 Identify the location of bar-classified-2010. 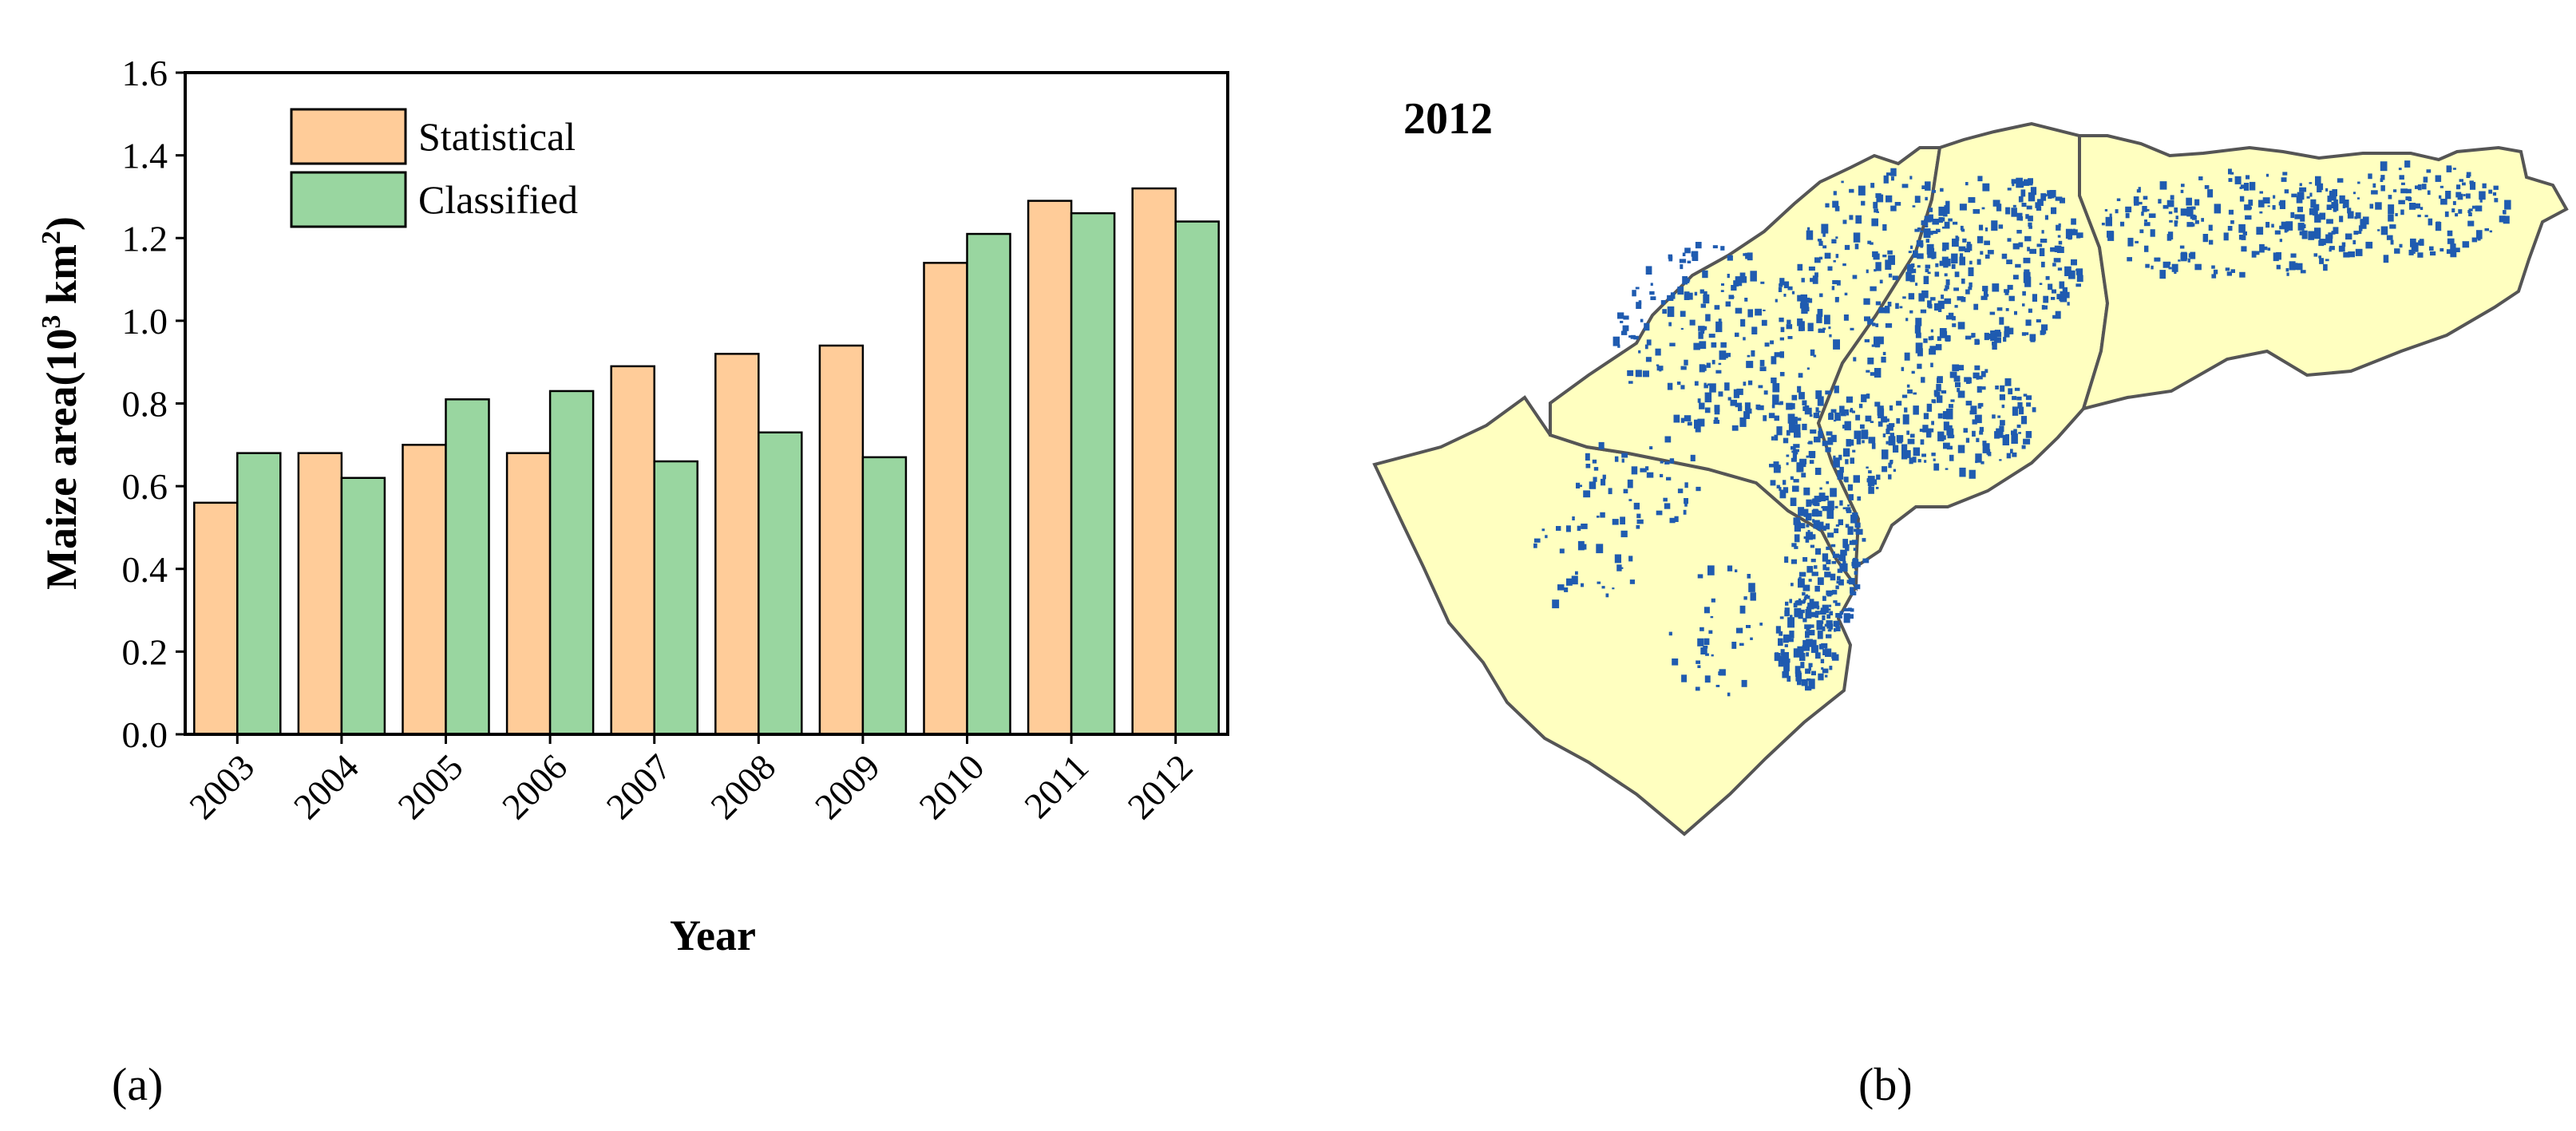
(989, 484).